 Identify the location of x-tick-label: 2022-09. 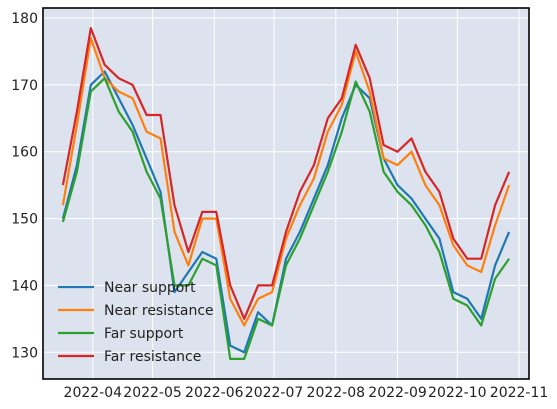
(397, 393).